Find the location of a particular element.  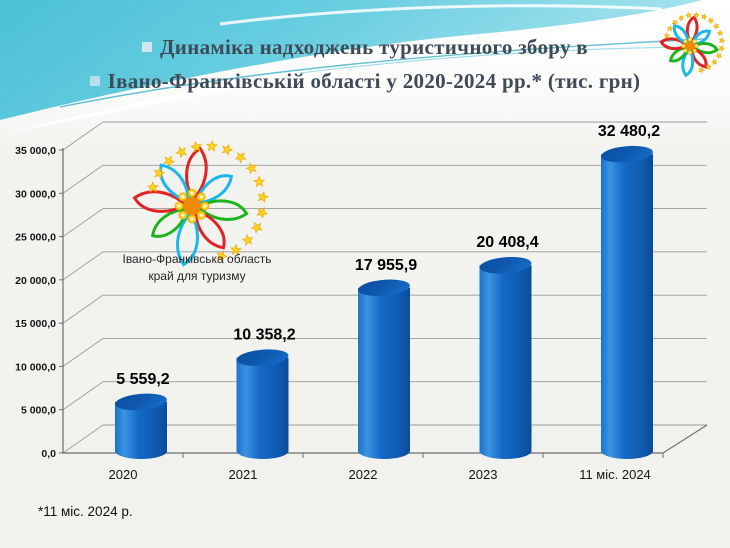

y-axis-label: 25 000,0 is located at coordinates (35, 238).